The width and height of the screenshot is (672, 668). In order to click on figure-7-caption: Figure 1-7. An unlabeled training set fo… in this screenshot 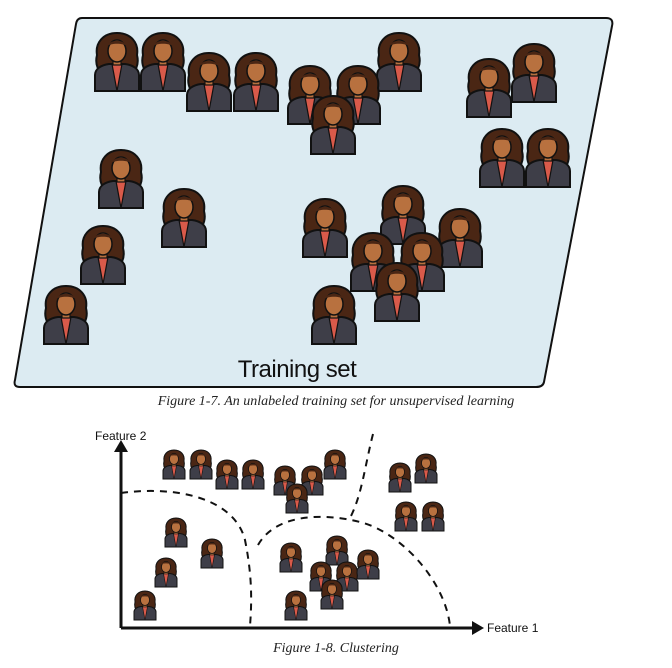, I will do `click(336, 401)`.